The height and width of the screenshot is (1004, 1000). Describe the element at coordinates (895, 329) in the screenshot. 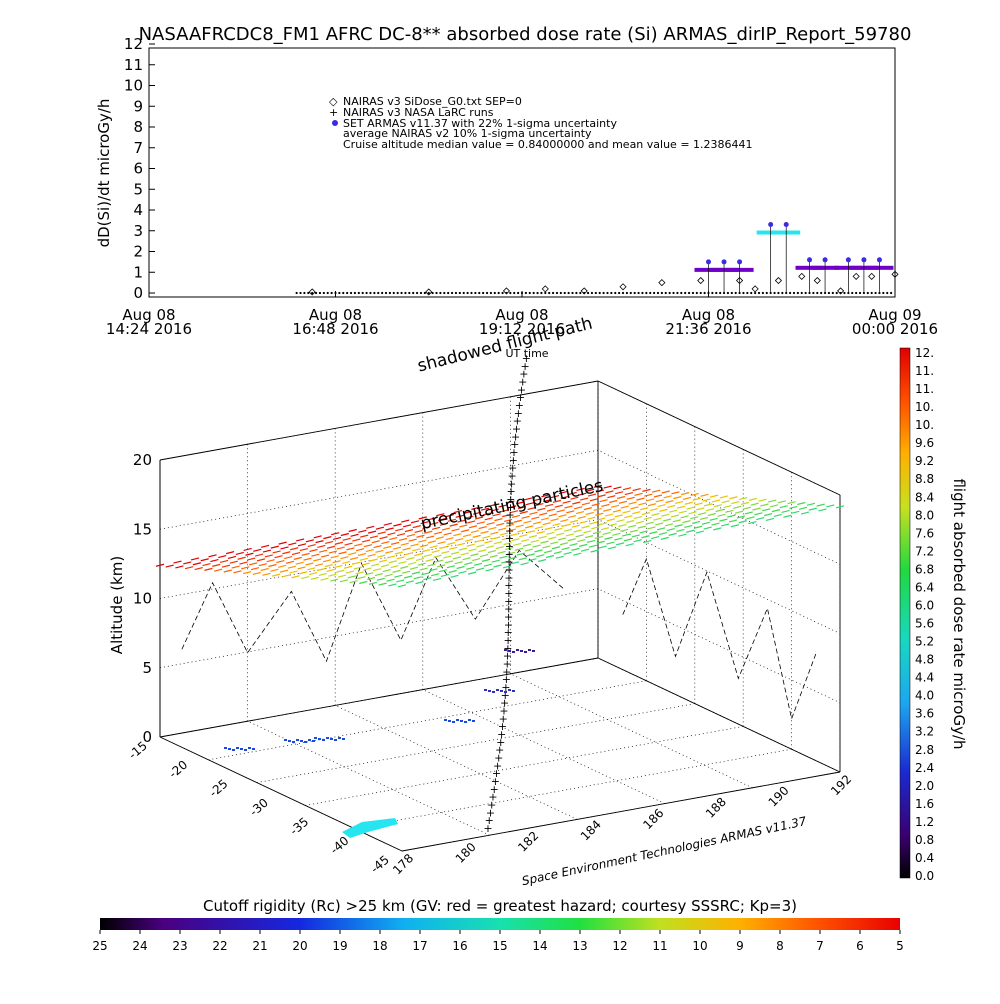

I see `x-tick-time: 00:00 2016` at that location.